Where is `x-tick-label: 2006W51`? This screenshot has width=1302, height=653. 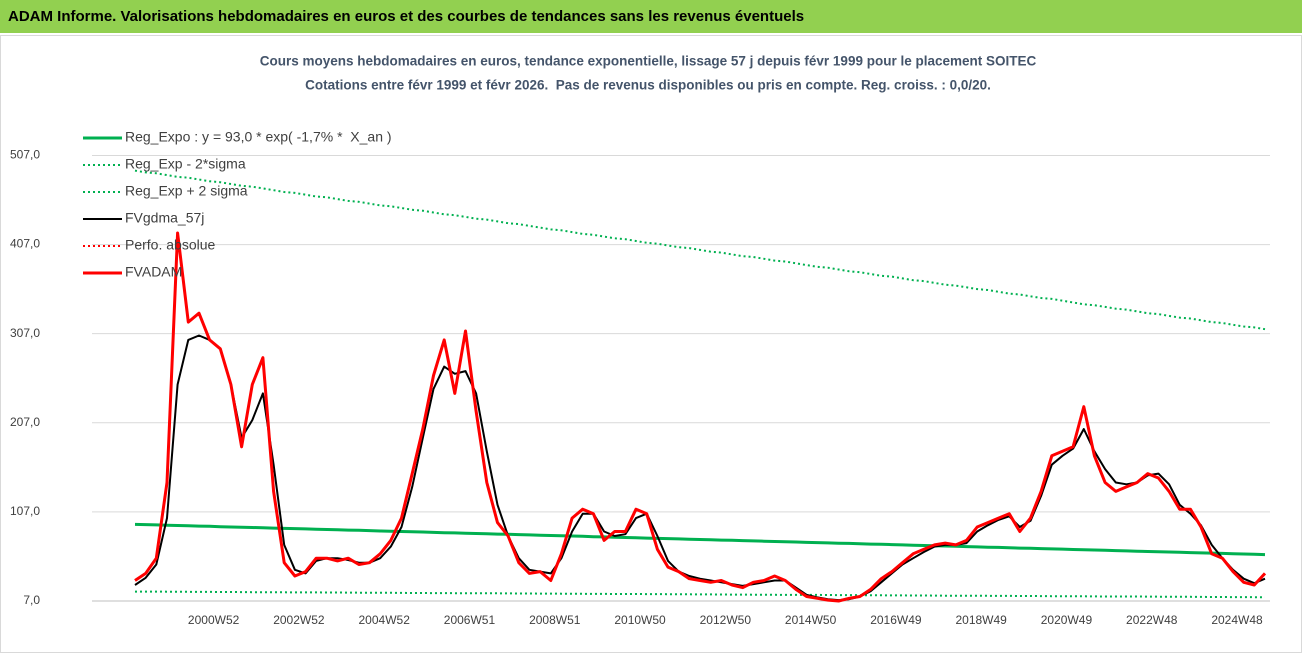 x-tick-label: 2006W51 is located at coordinates (470, 620).